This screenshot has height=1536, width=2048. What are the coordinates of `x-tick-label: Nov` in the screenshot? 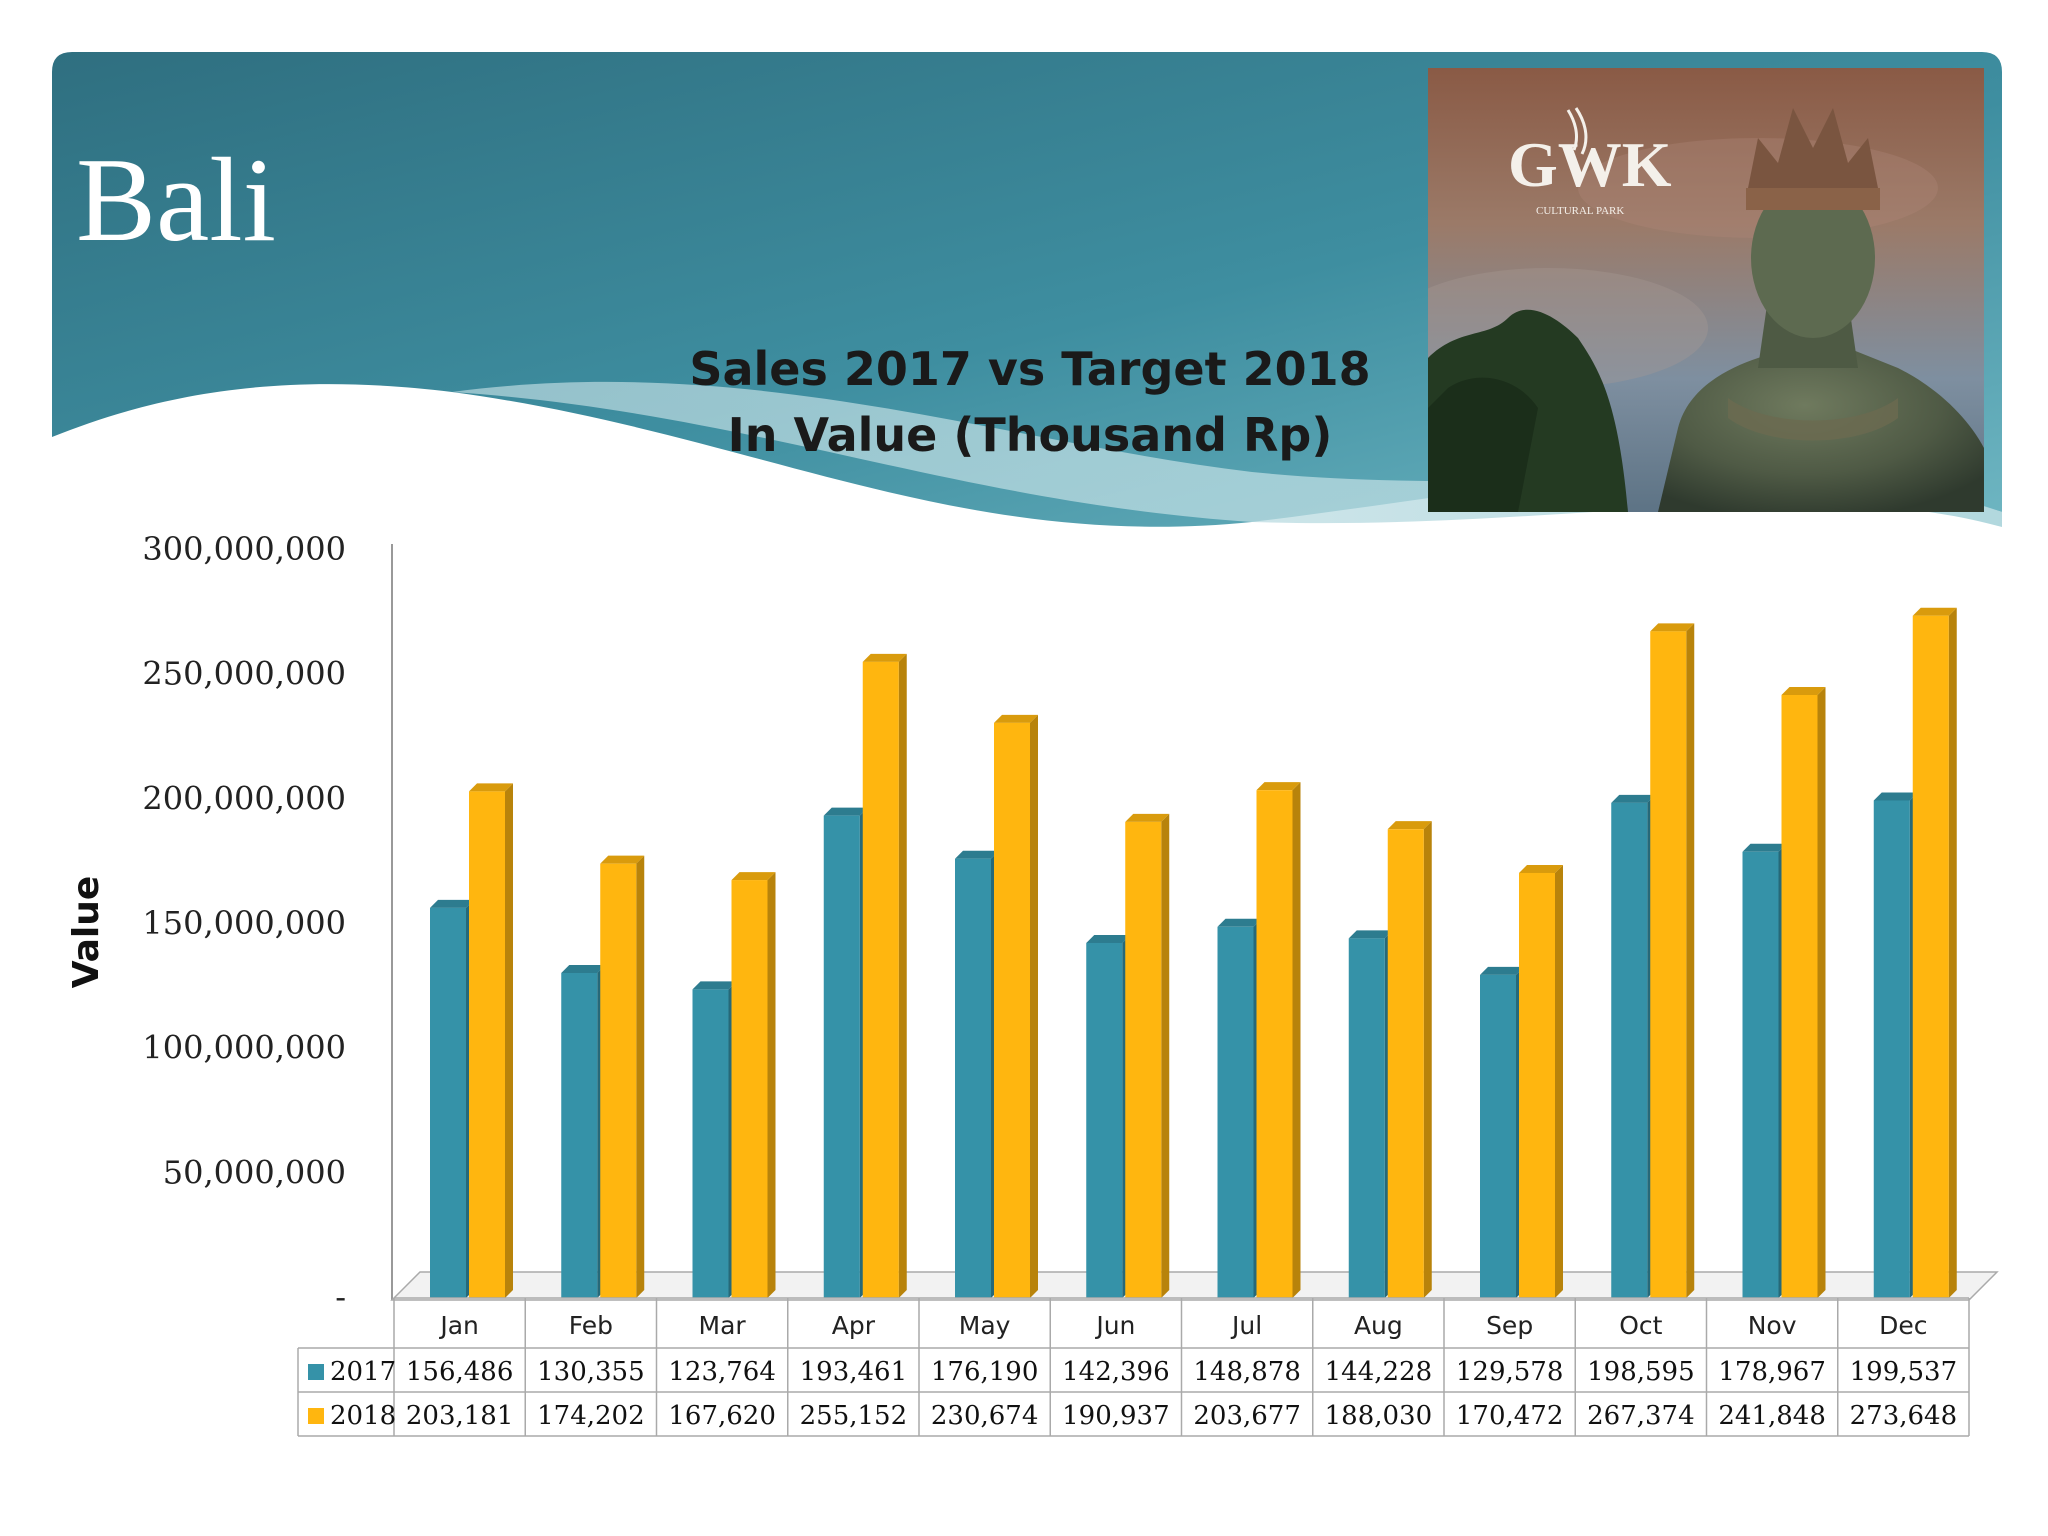 It's located at (1772, 1325).